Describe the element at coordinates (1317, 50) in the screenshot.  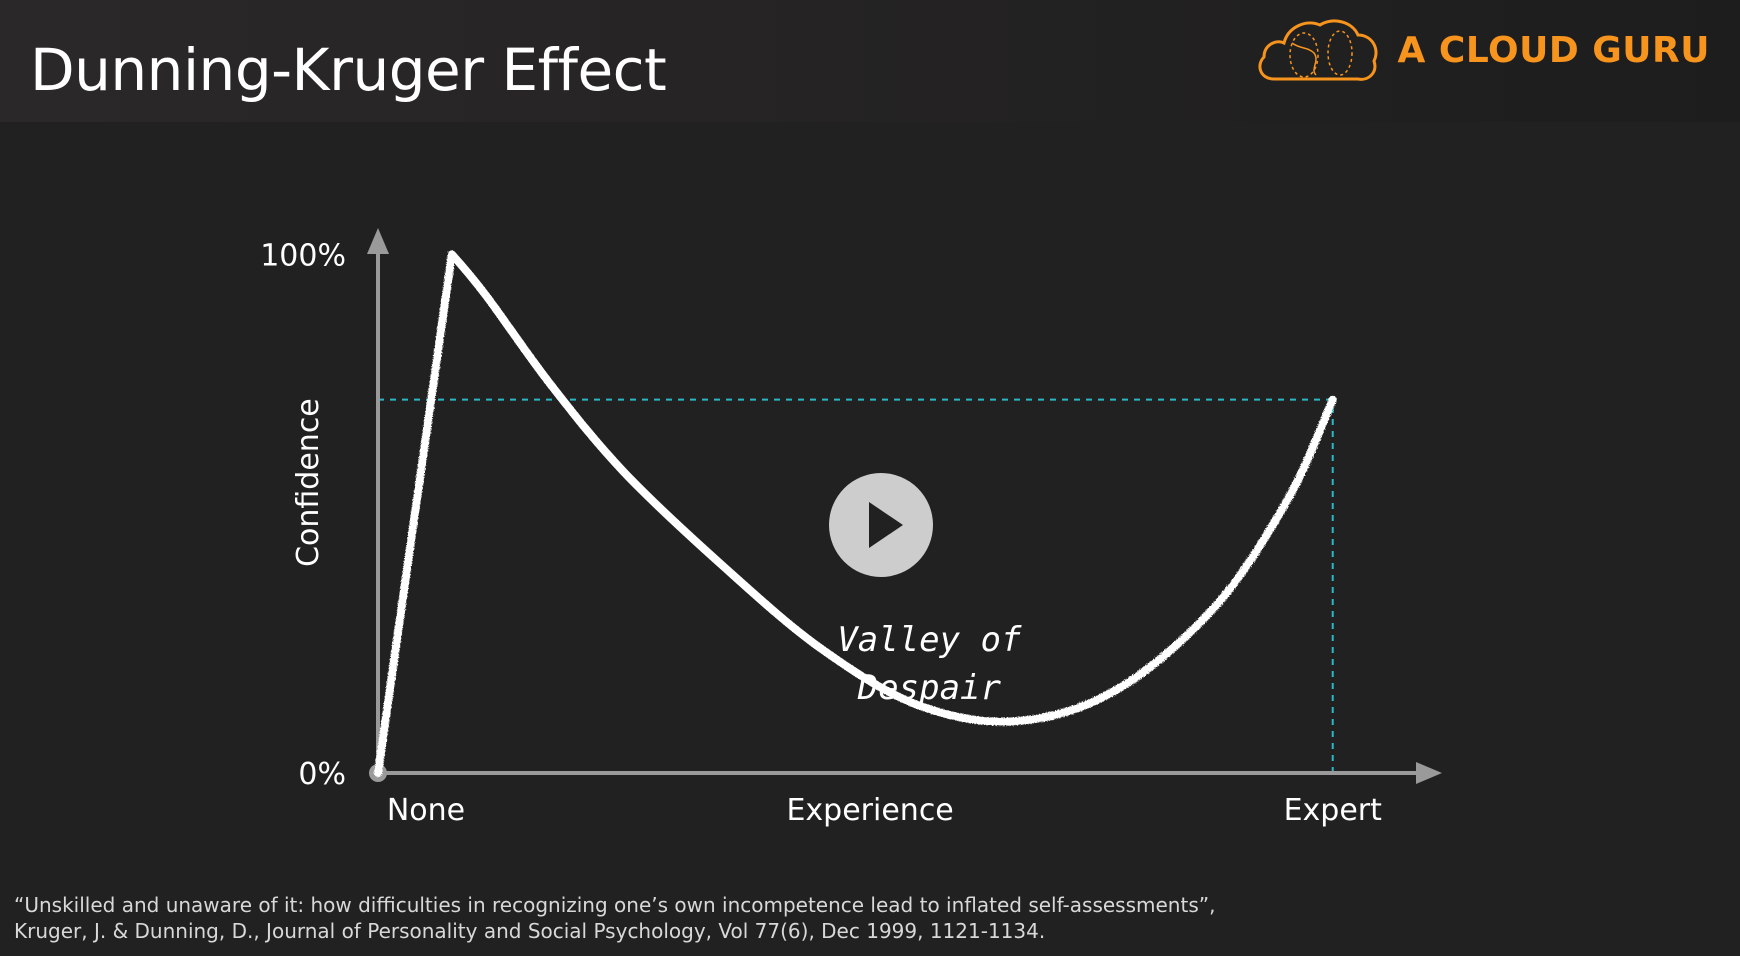
I see `cloud-logo-icon` at that location.